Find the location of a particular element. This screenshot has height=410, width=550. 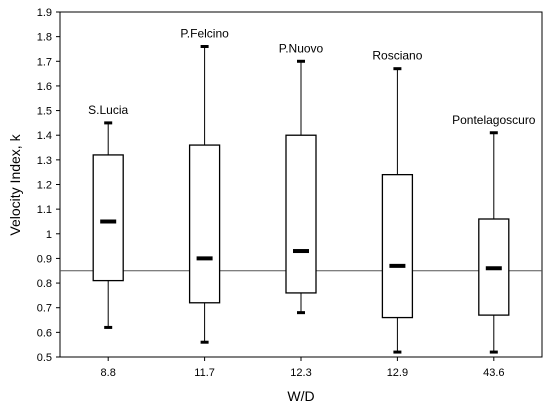

station-label: P.Nuovo is located at coordinates (301, 48).